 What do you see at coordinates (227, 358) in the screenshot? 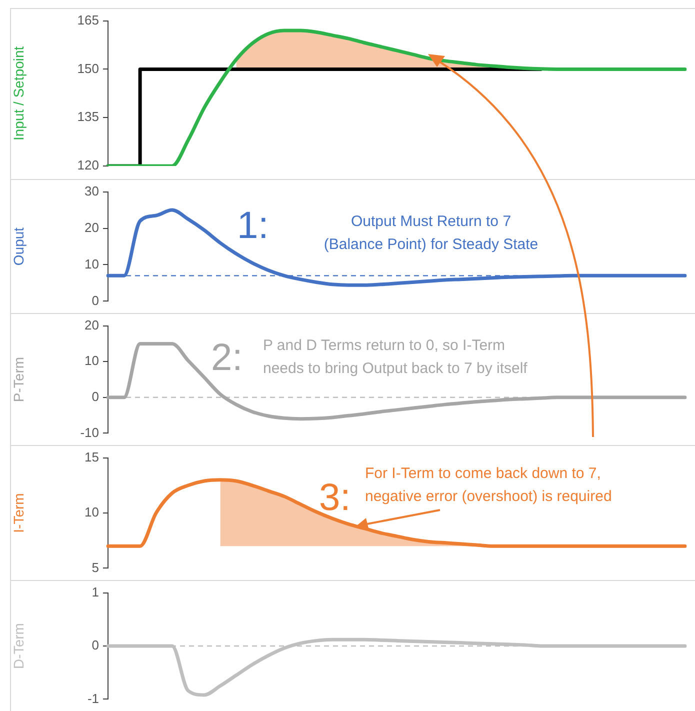
I see `annotation: 2:` at bounding box center [227, 358].